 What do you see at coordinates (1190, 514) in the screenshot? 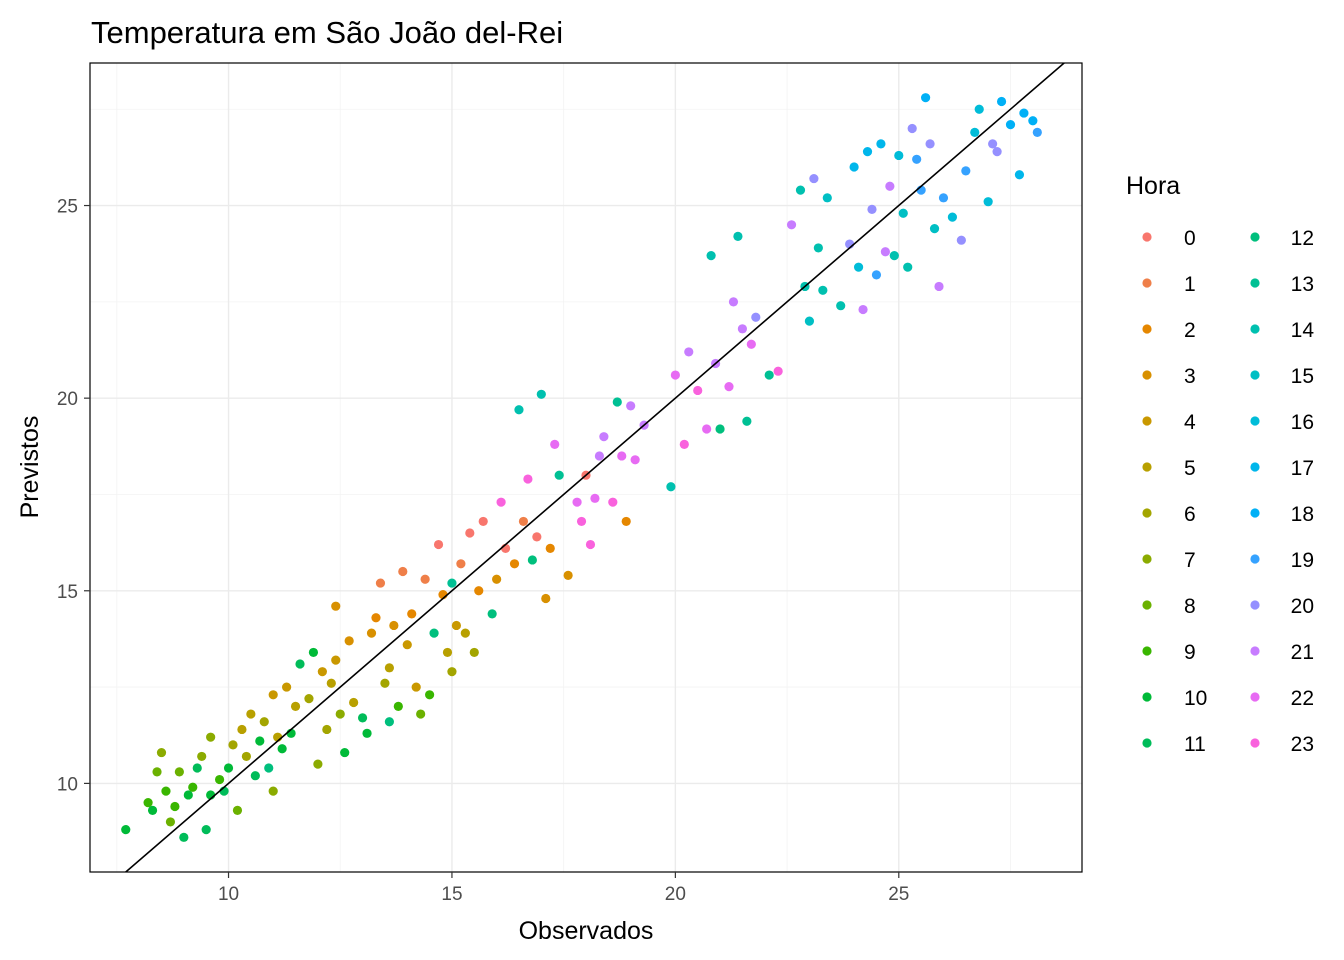
I see `legend-label: 6` at bounding box center [1190, 514].